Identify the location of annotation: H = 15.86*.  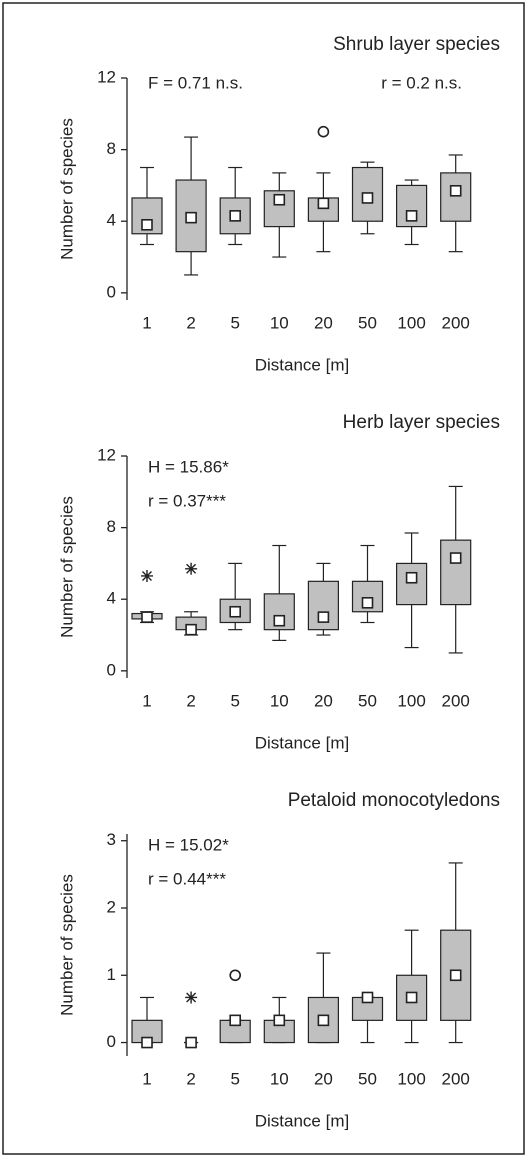
(188, 466).